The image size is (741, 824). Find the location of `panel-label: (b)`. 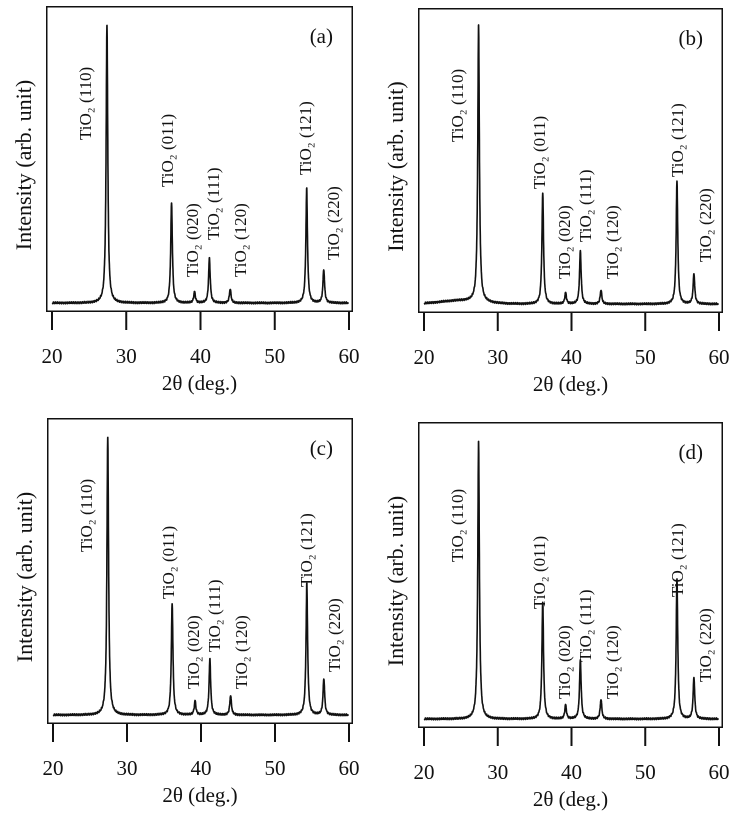

panel-label: (b) is located at coordinates (691, 38).